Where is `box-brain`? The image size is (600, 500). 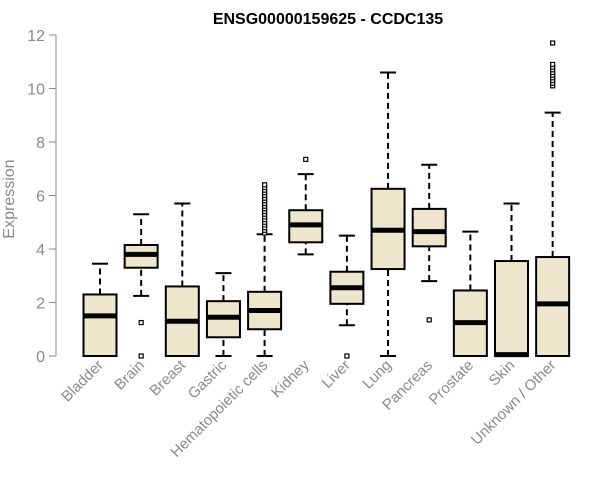 box-brain is located at coordinates (141, 286).